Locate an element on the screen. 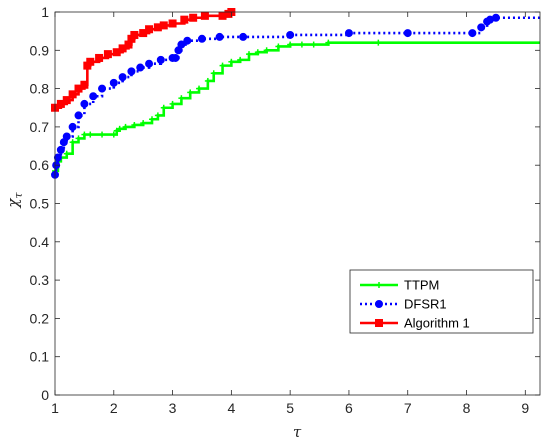 This screenshot has height=443, width=550. legend-entry-dfsr1: DFSR1 is located at coordinates (403, 304).